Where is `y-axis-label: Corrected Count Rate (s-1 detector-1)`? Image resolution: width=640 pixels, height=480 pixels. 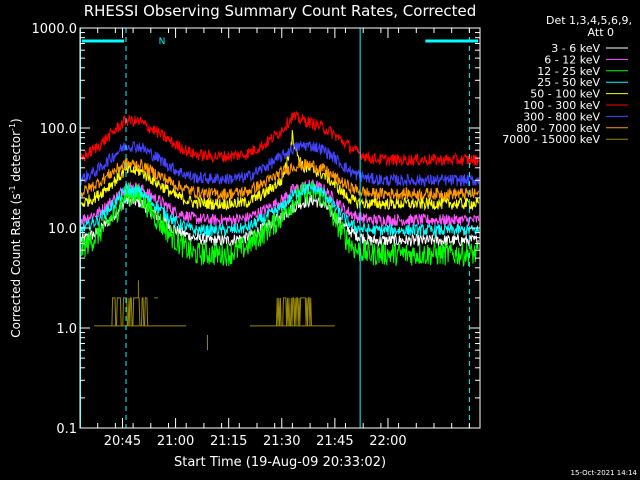 y-axis-label: Corrected Count Rate (s-1 detector-1) is located at coordinates (15, 227).